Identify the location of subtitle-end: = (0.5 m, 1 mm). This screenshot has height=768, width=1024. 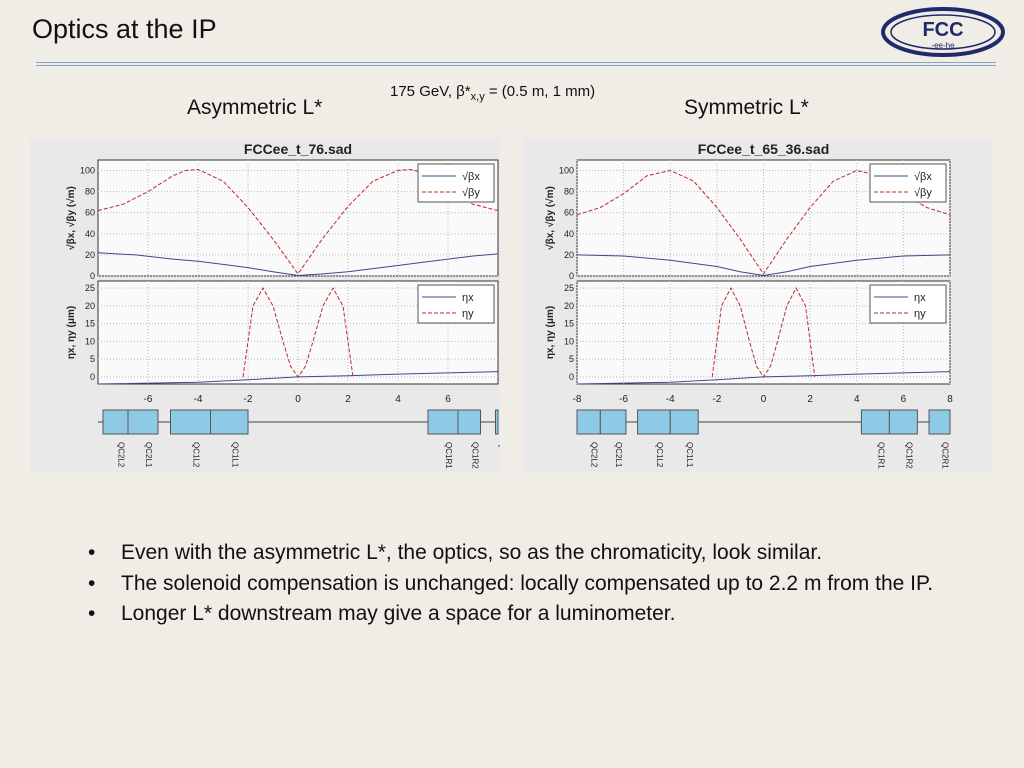
(540, 91).